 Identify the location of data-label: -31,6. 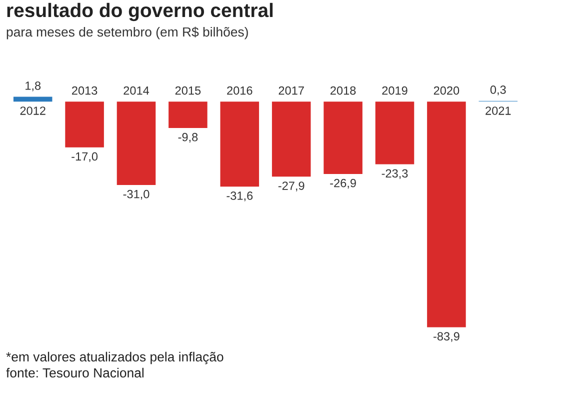
(239, 197).